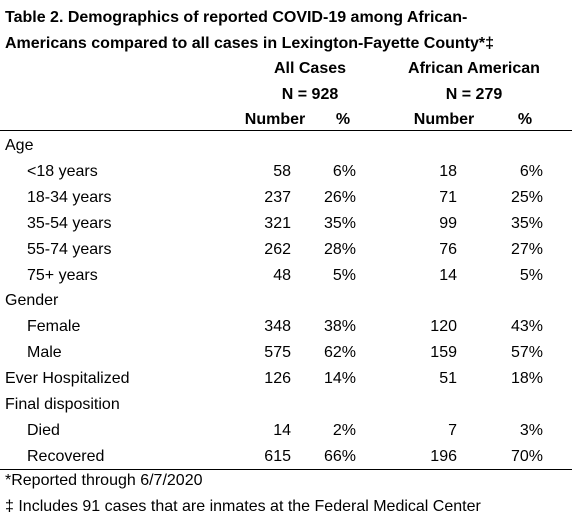  I want to click on cell: 58, so click(282, 171).